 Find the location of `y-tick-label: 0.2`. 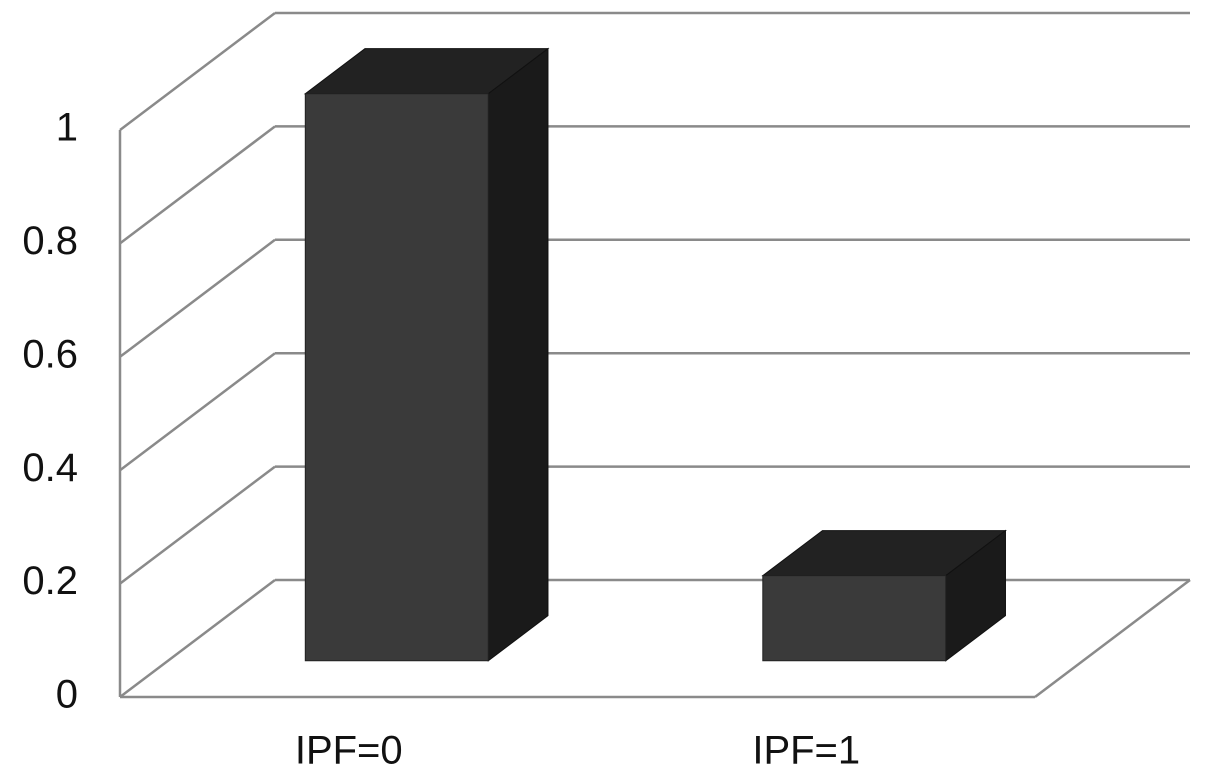

y-tick-label: 0.2 is located at coordinates (50, 581).